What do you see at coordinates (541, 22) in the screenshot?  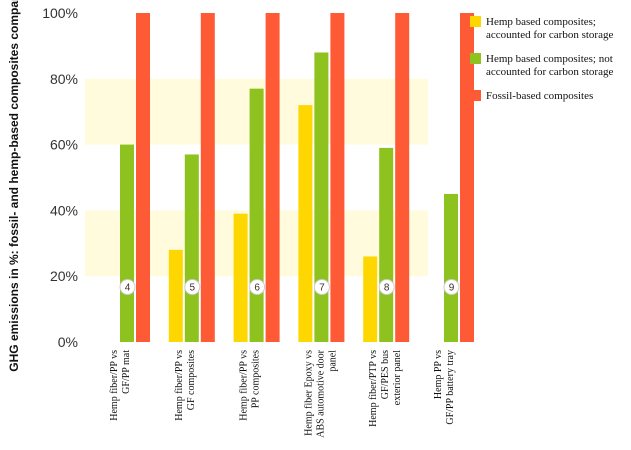 I see `legend-label-line: Hemp based composites;` at bounding box center [541, 22].